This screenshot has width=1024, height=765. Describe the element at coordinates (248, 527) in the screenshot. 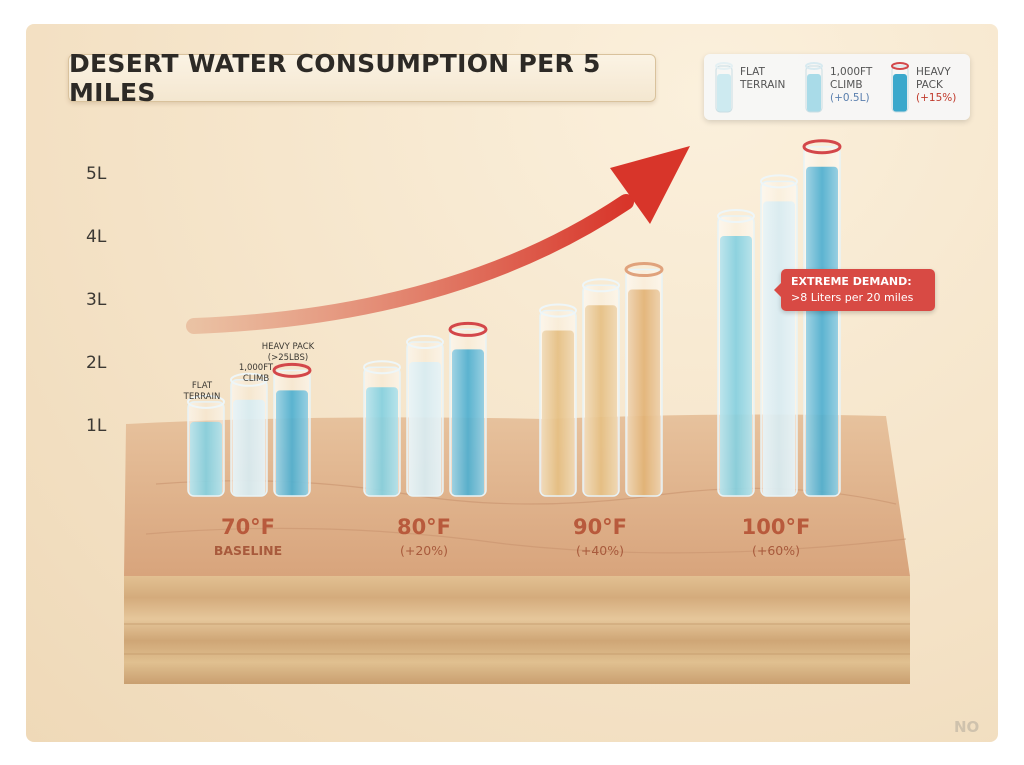

I see `category-temp-label: 70°F` at that location.